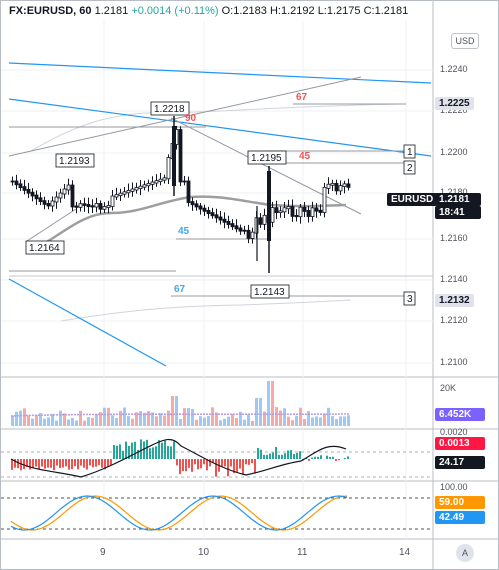 Image resolution: width=499 pixels, height=570 pixels. I want to click on macd-signal-tag: 24.17, so click(460, 462).